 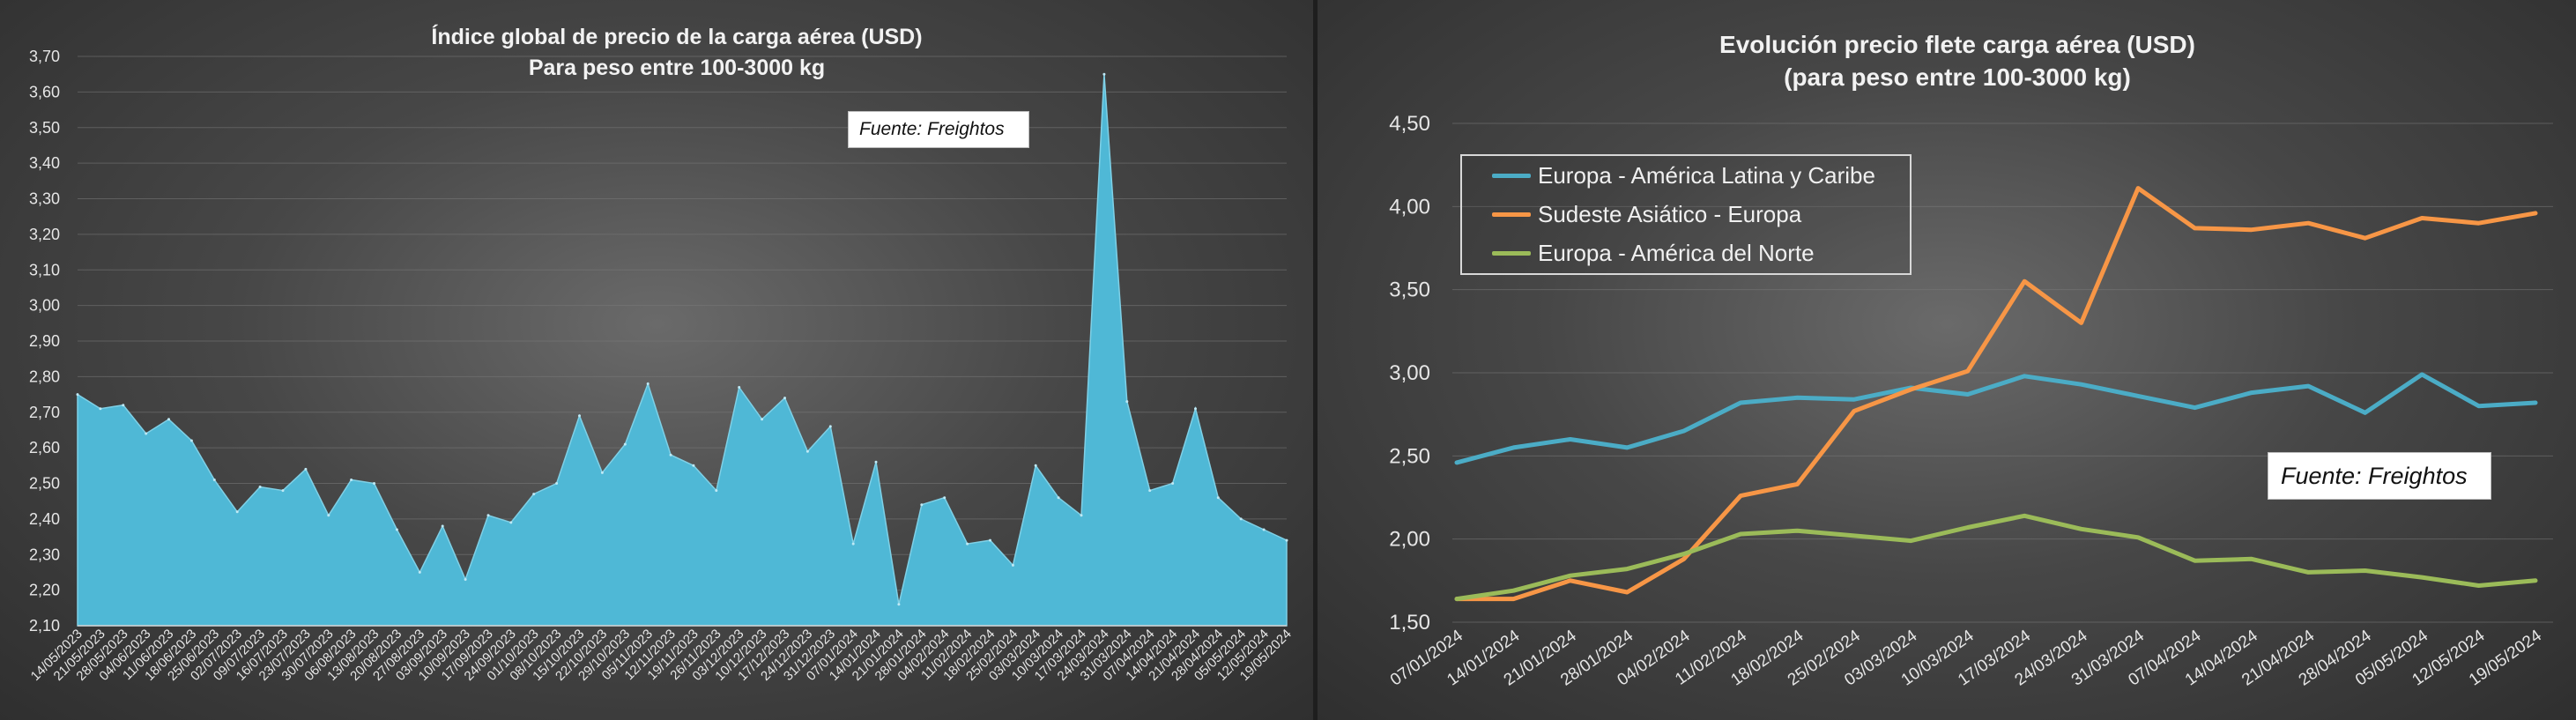 What do you see at coordinates (44, 91) in the screenshot?
I see `y-tick-label: 3,60` at bounding box center [44, 91].